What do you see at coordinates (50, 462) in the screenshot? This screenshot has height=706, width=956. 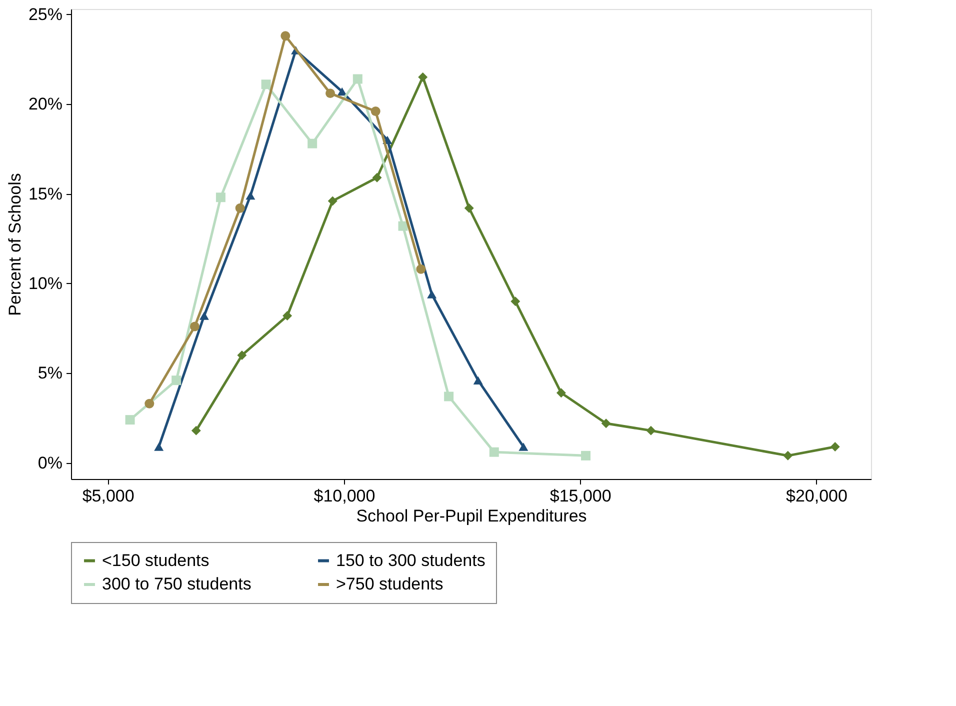 I see `y-tick-label: 0%` at bounding box center [50, 462].